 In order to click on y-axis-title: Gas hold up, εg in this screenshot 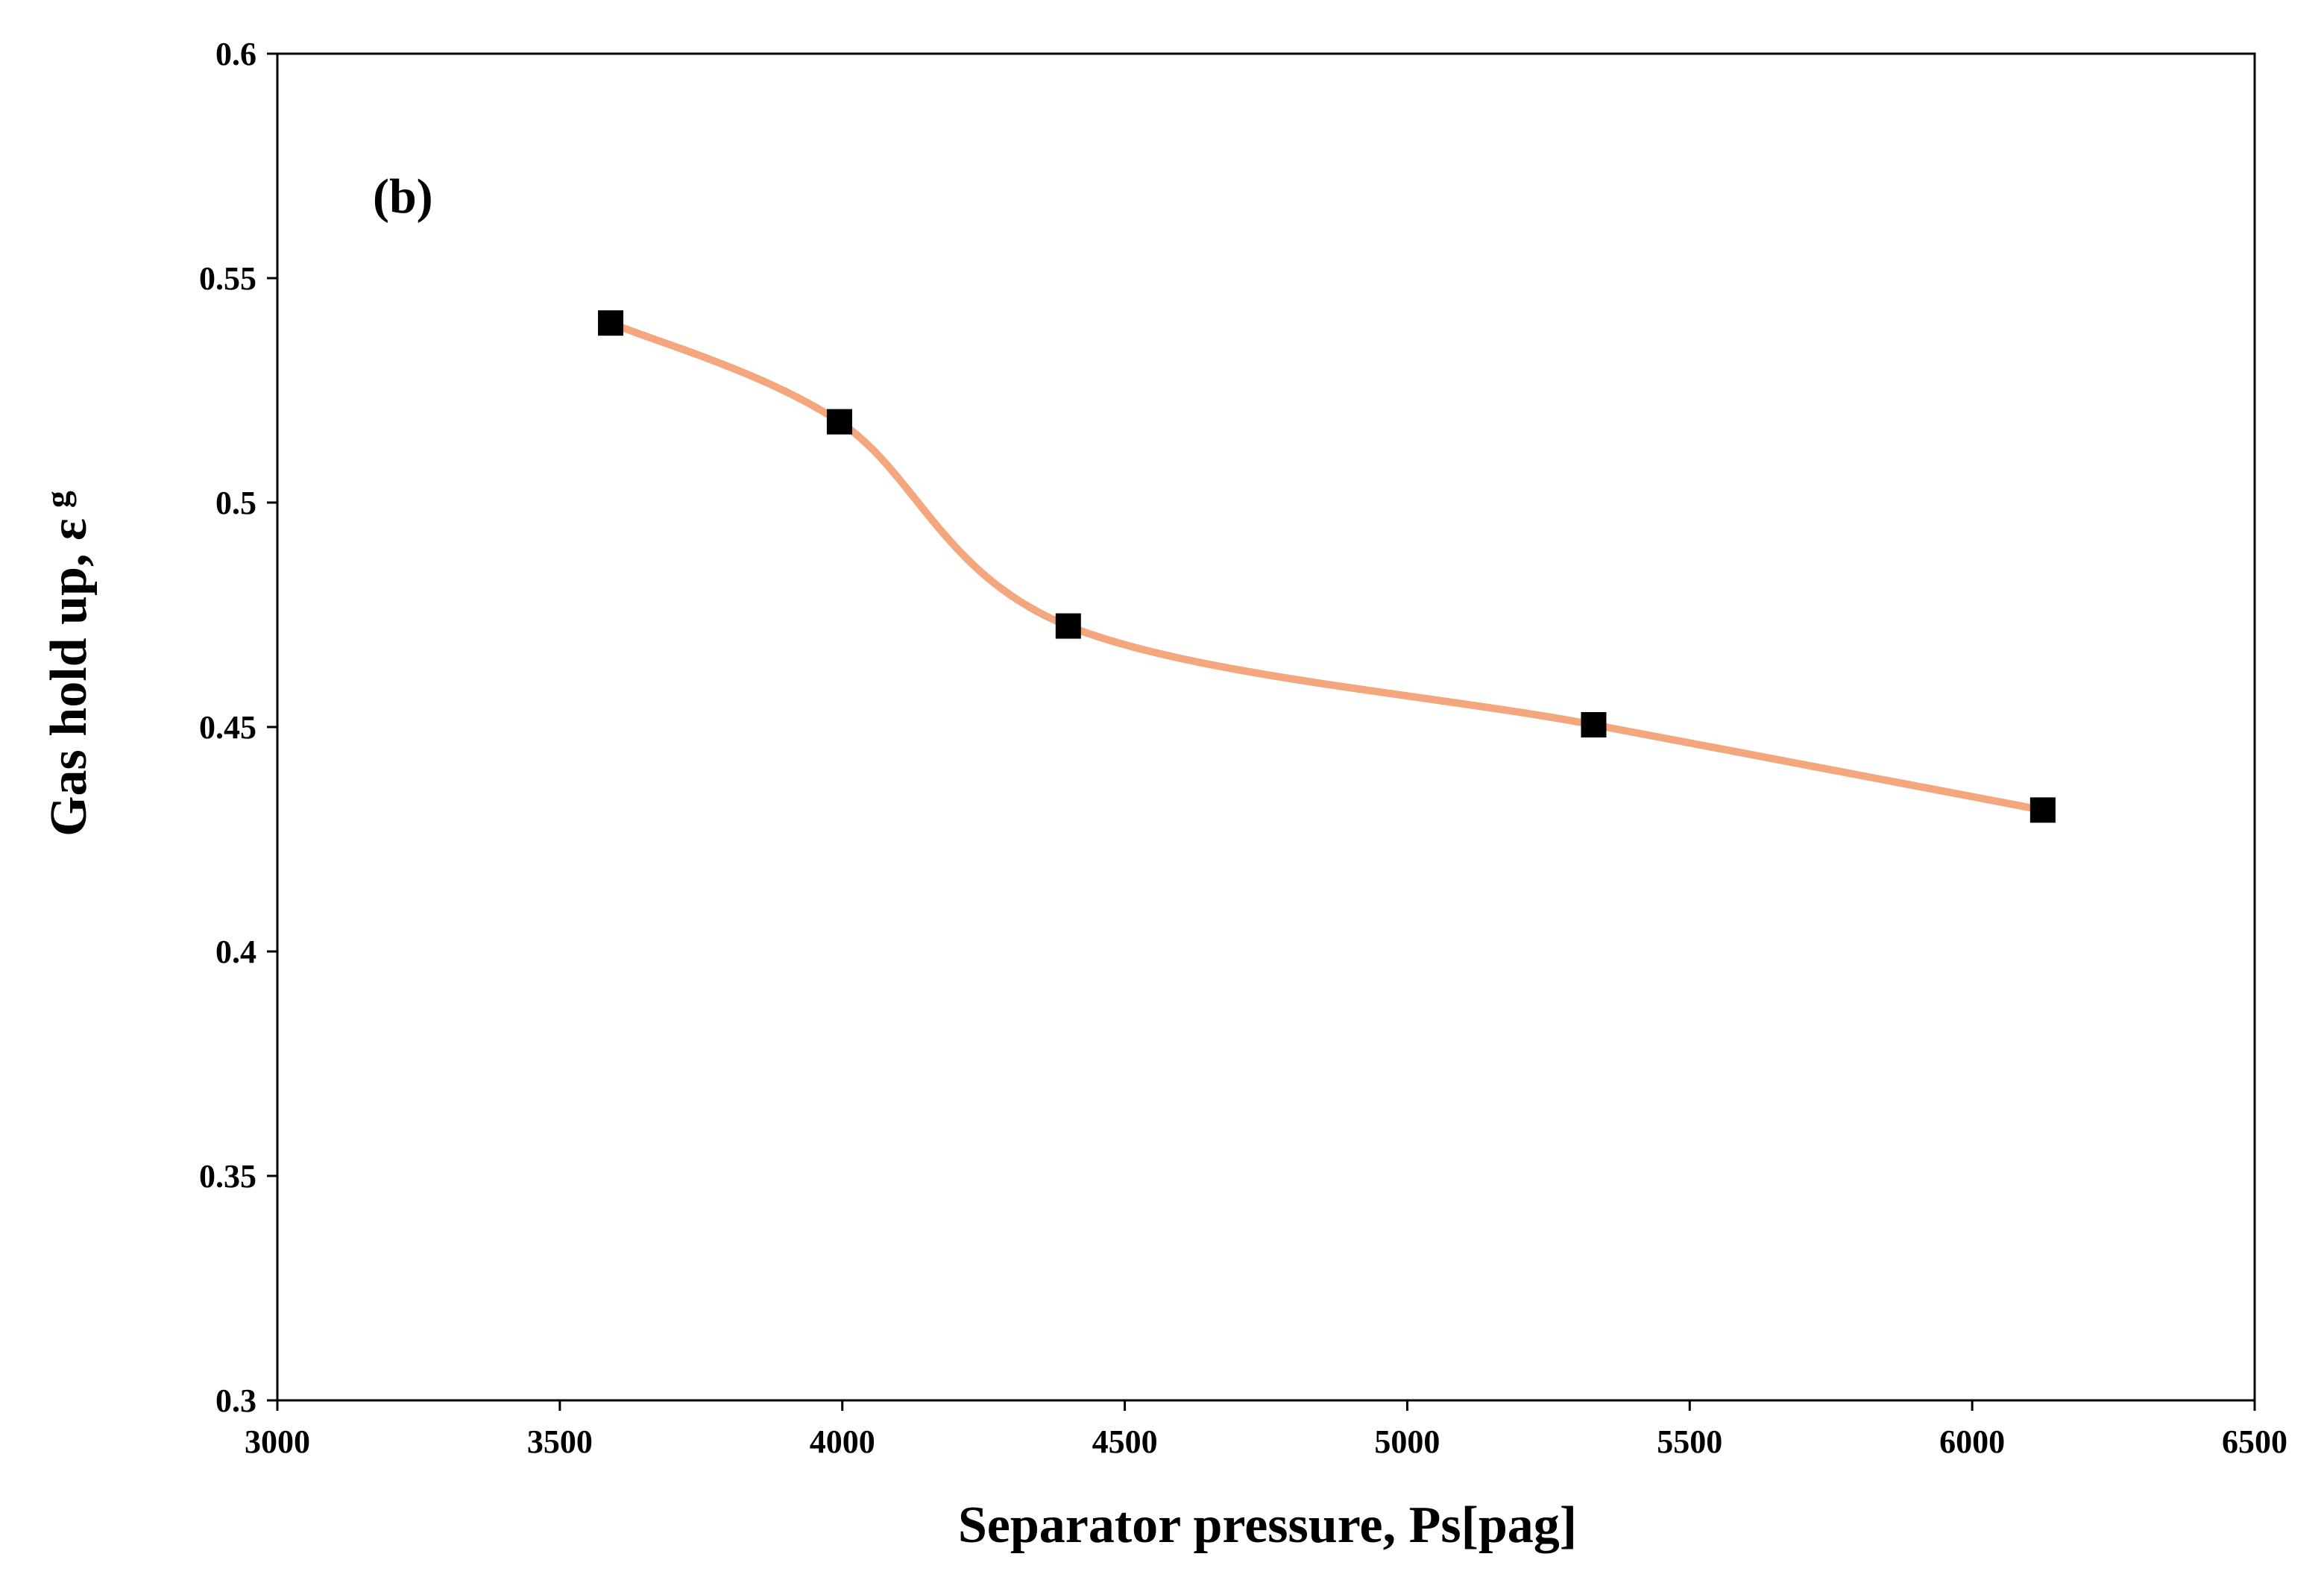, I will do `click(68, 664)`.